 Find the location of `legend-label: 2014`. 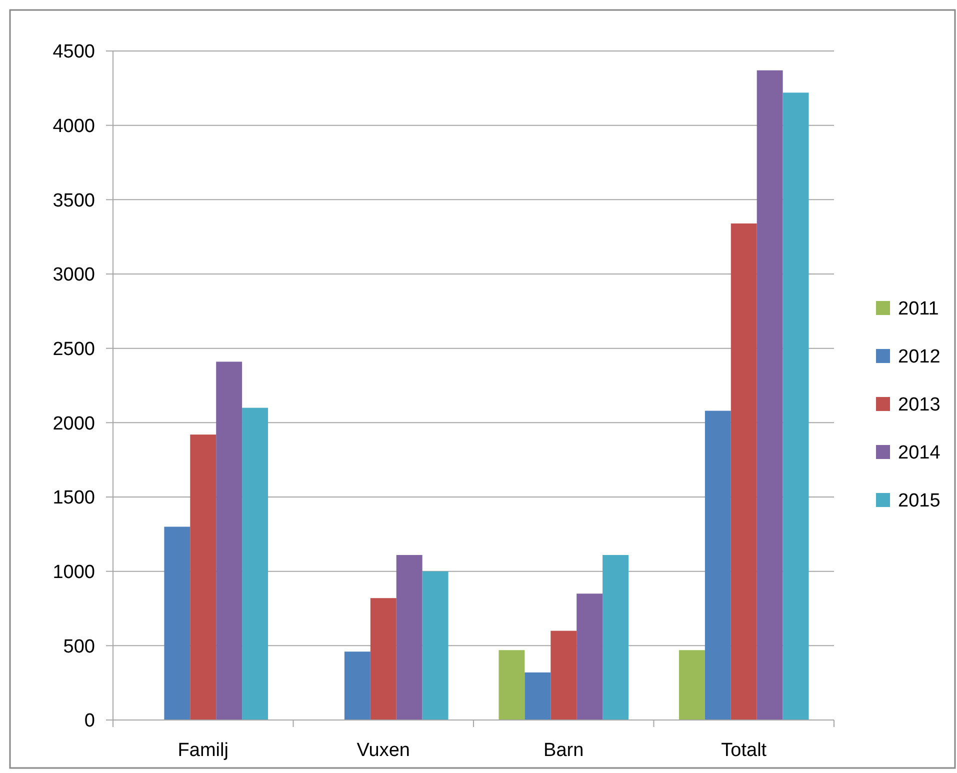

legend-label: 2014 is located at coordinates (919, 453).